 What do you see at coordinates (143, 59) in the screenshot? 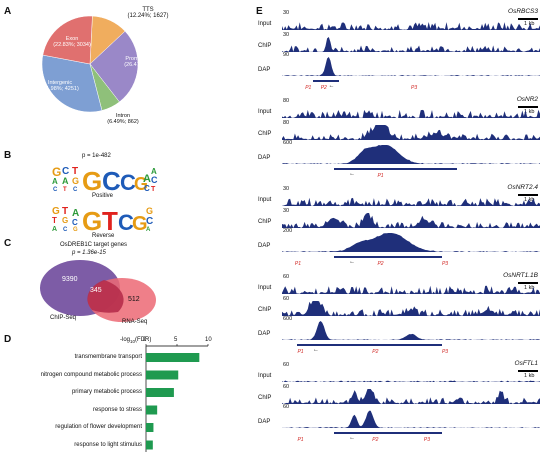
I see `pie-label-promoter-name: Promoter-TSS` at bounding box center [143, 59].